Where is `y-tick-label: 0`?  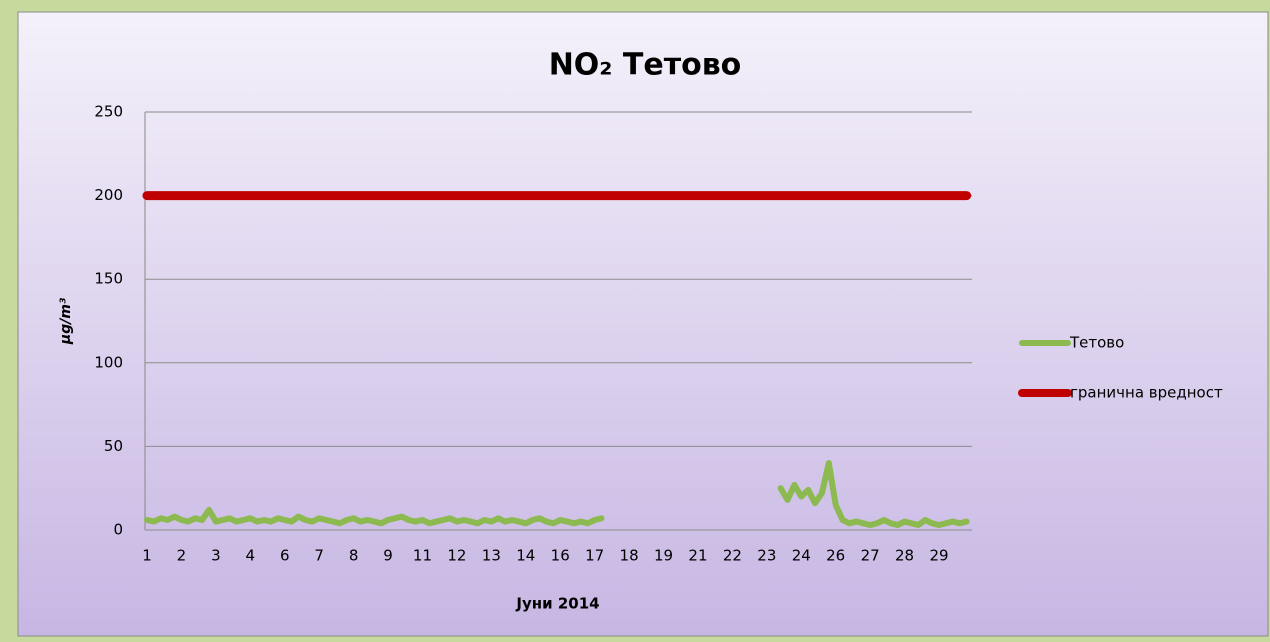 y-tick-label: 0 is located at coordinates (118, 530).